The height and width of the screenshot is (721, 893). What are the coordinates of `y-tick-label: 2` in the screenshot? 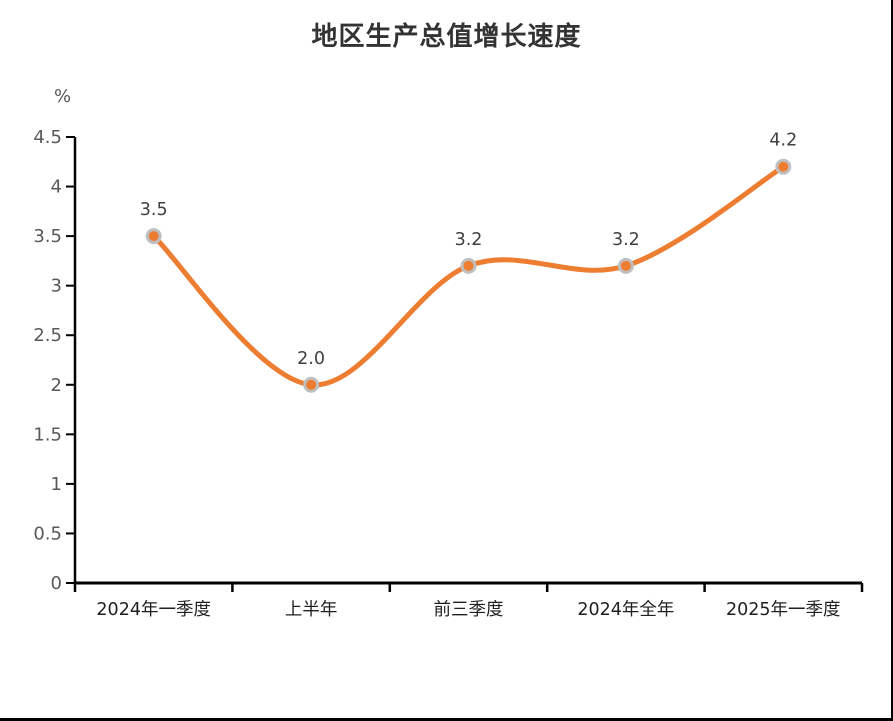 It's located at (56, 385).